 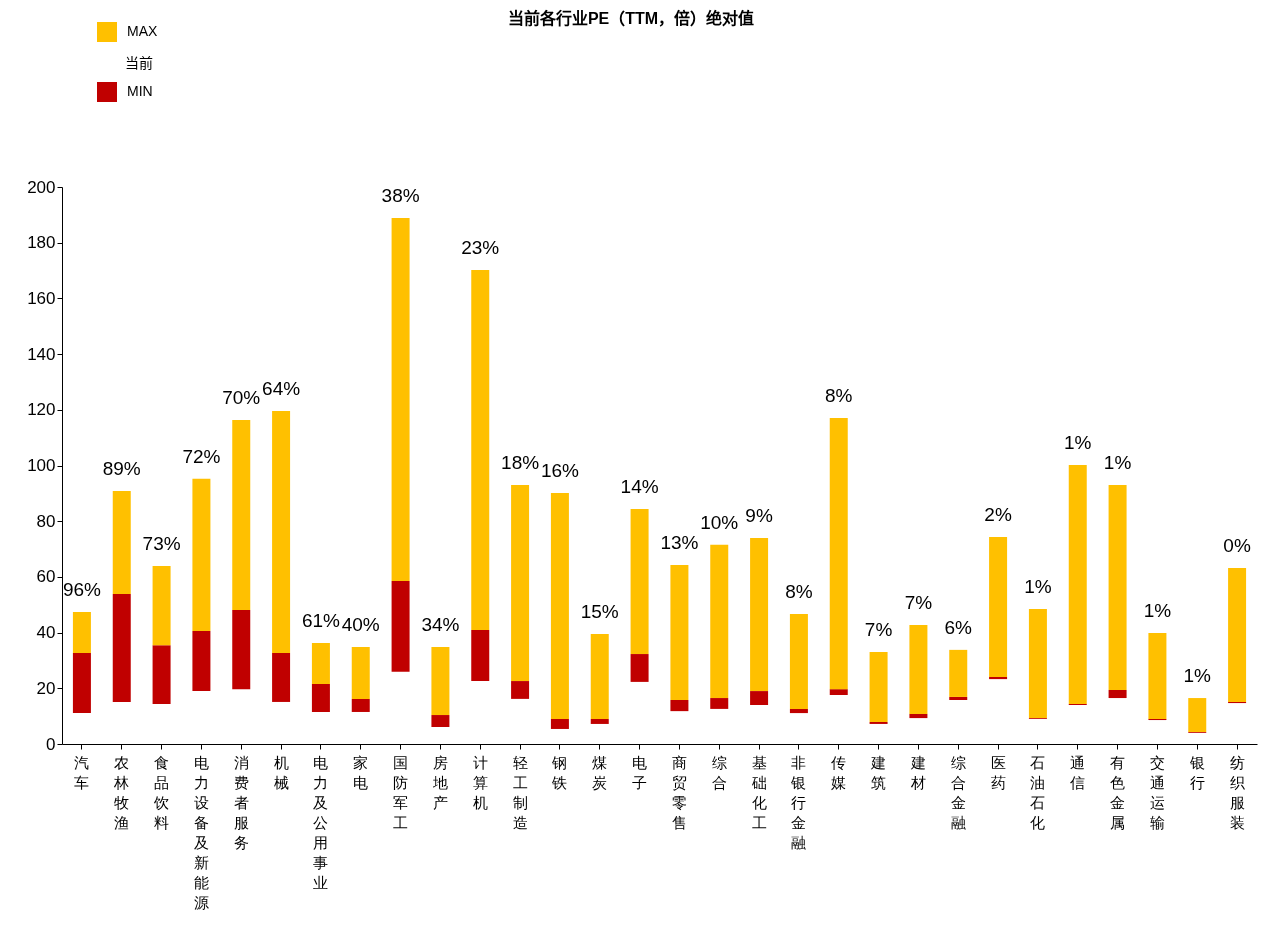 I want to click on x-tick-label: 银行, so click(x=1196, y=772).